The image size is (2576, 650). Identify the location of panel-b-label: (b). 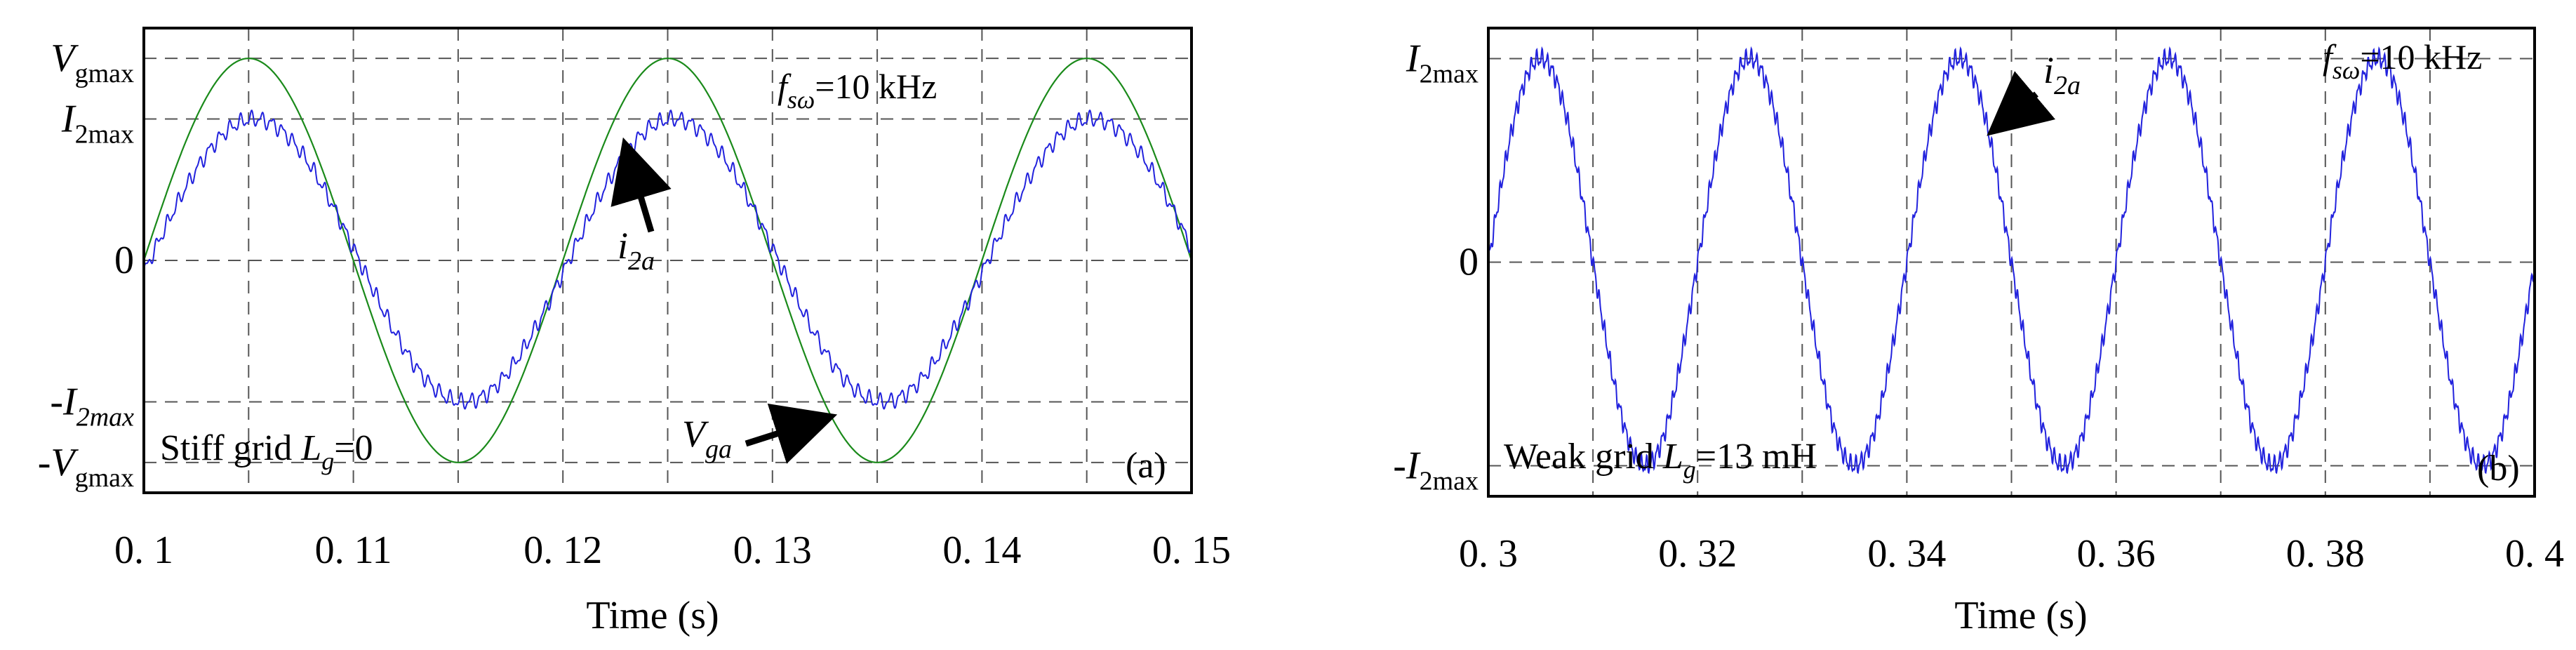
(2498, 469).